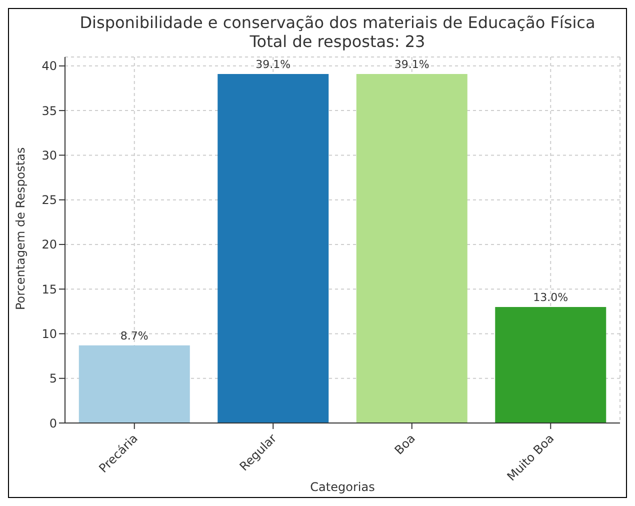  I want to click on data-label: 13.0%, so click(550, 297).